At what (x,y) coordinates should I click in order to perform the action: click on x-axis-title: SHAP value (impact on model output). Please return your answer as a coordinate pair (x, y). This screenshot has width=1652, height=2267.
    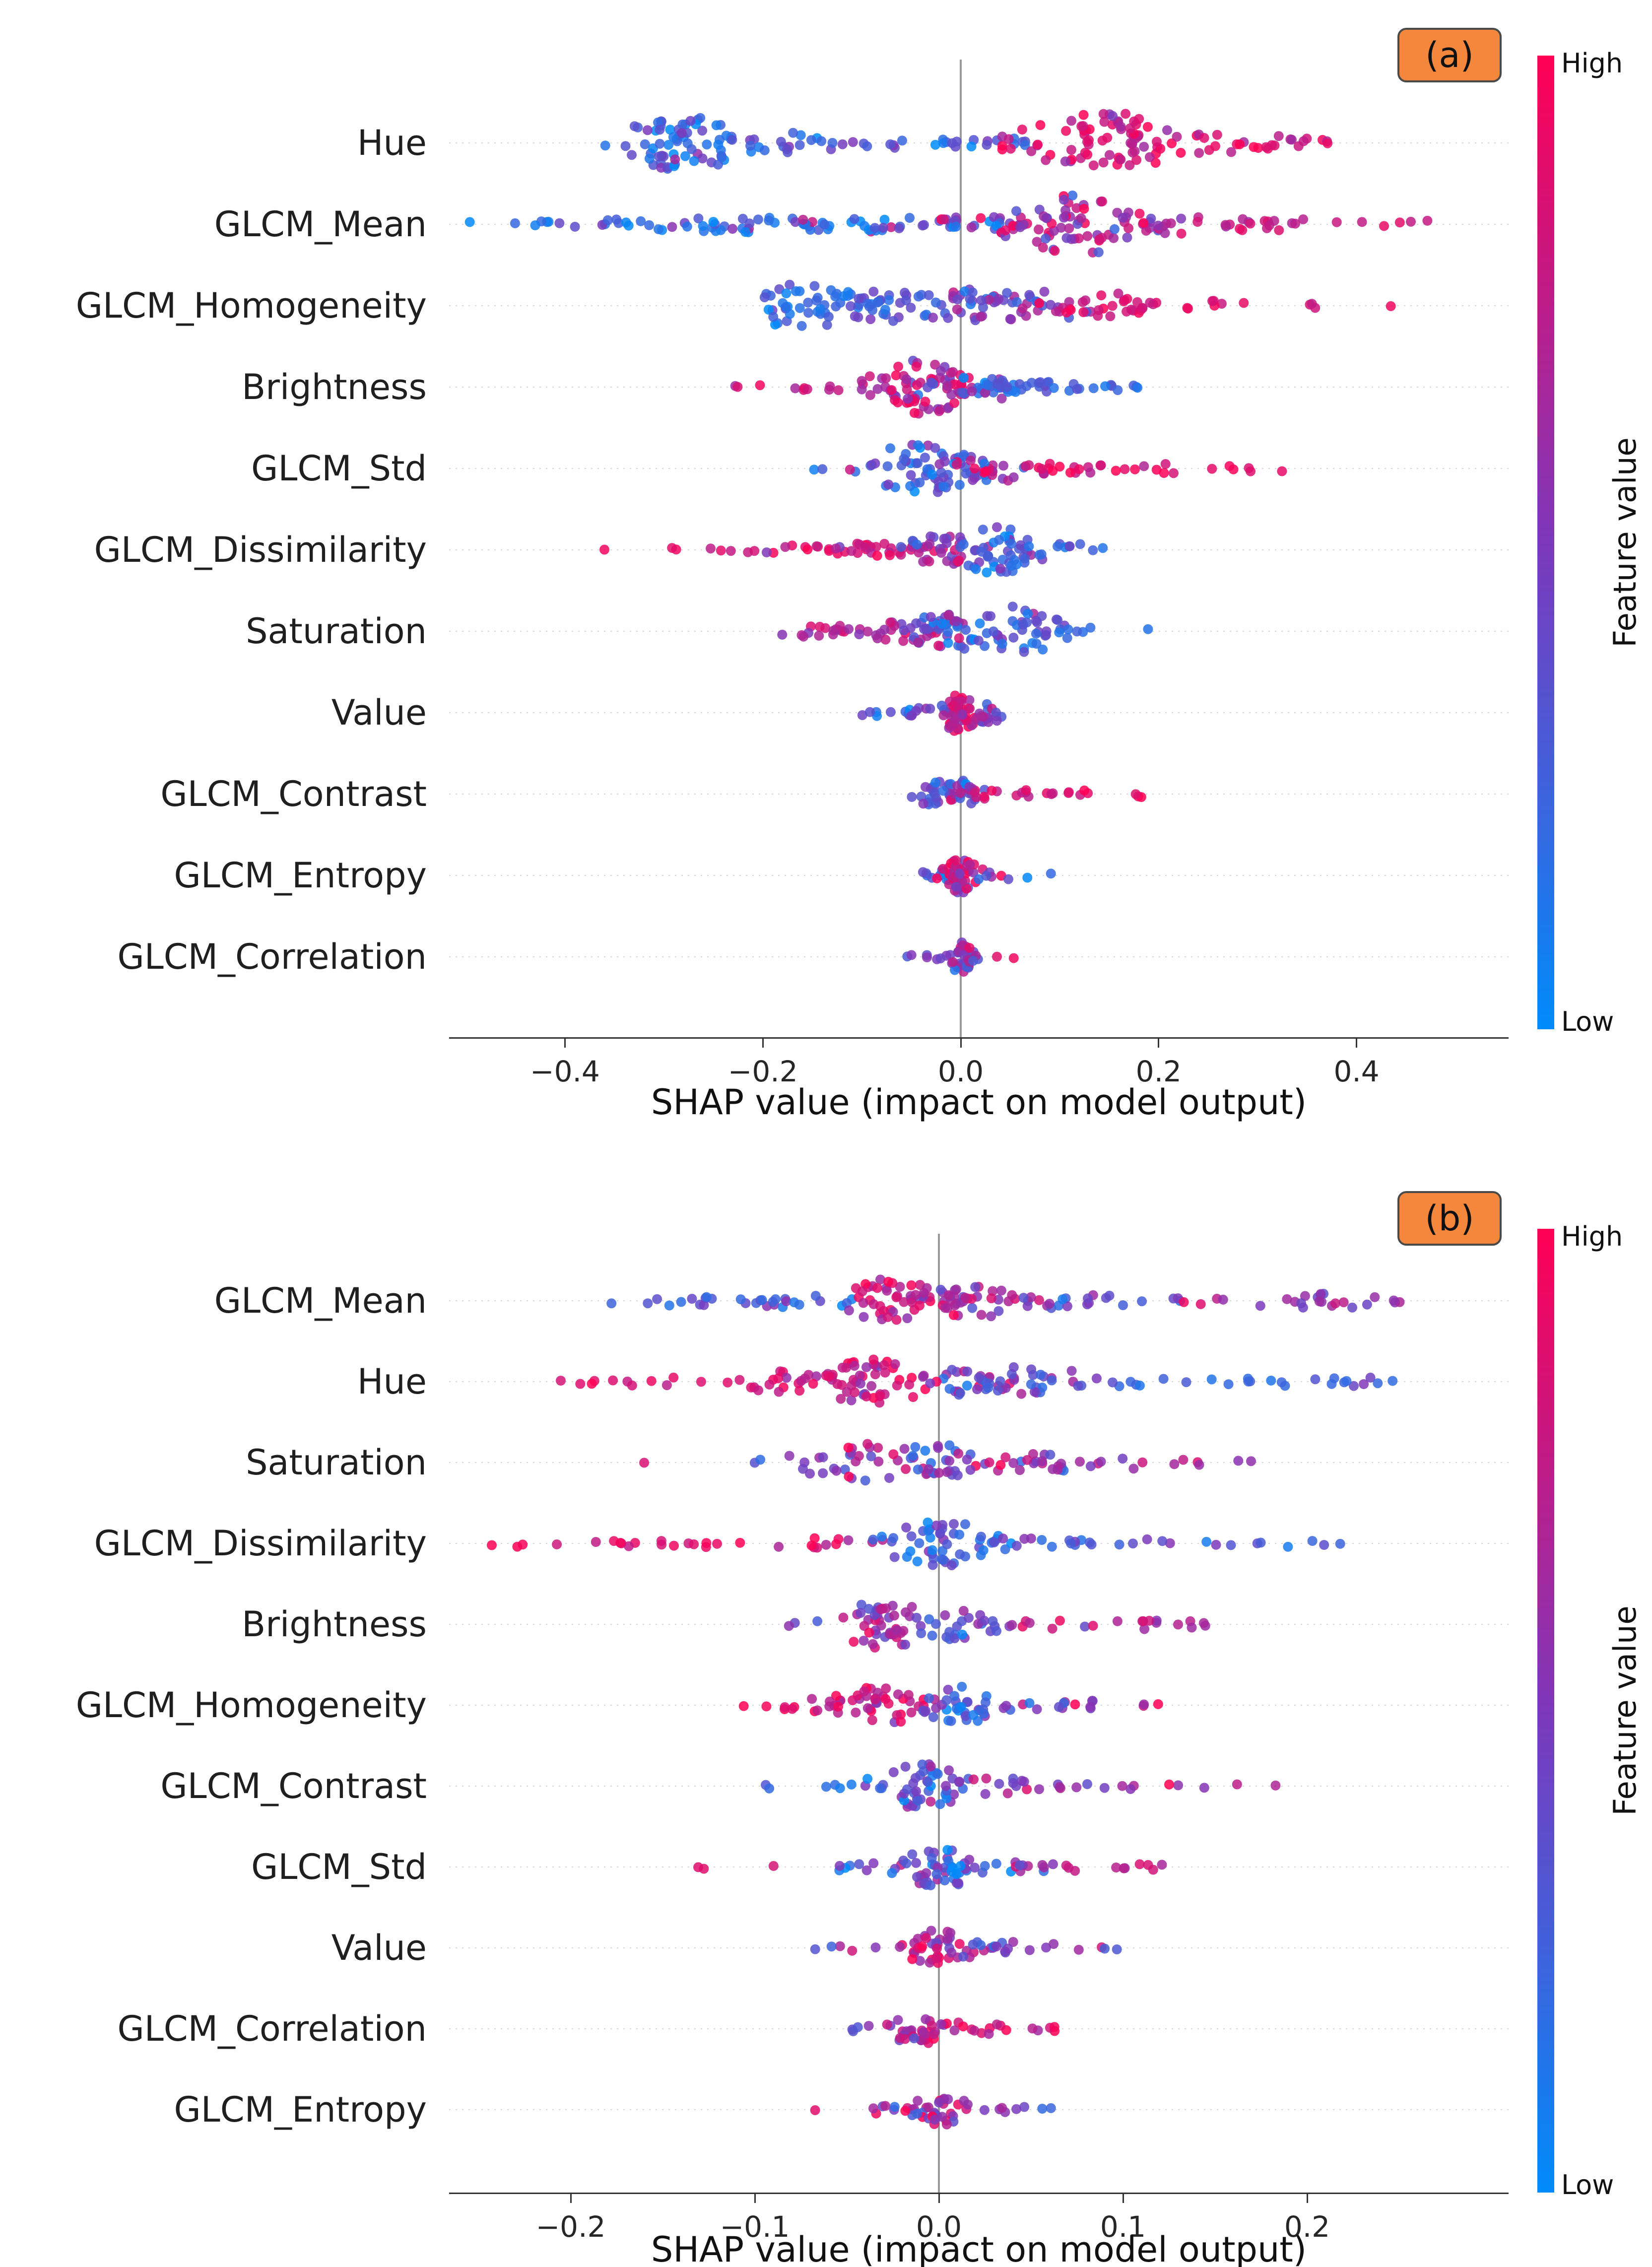
    Looking at the image, I should click on (979, 1102).